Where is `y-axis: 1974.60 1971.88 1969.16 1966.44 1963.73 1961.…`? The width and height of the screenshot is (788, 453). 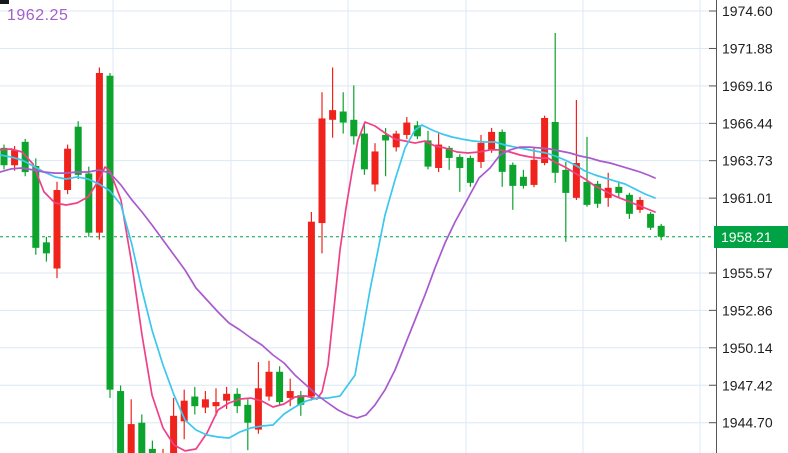
y-axis: 1974.60 1971.88 1969.16 1966.44 1963.73 1961.… is located at coordinates (741, 226).